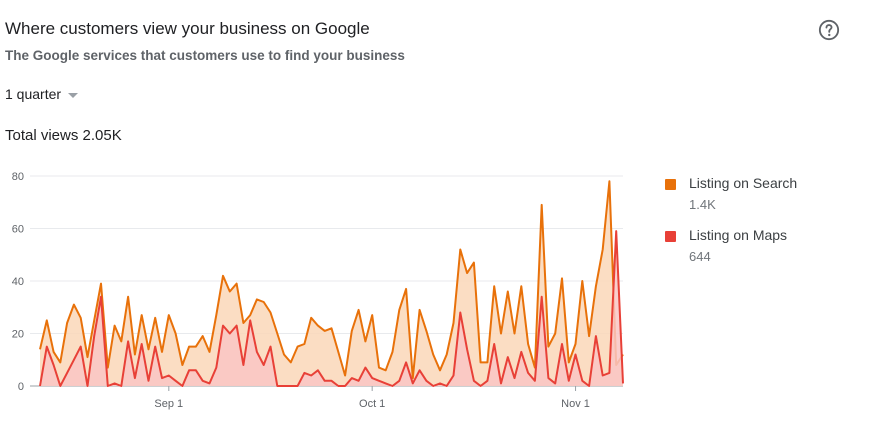  What do you see at coordinates (575, 404) in the screenshot?
I see `x-tick-label: Nov 1` at bounding box center [575, 404].